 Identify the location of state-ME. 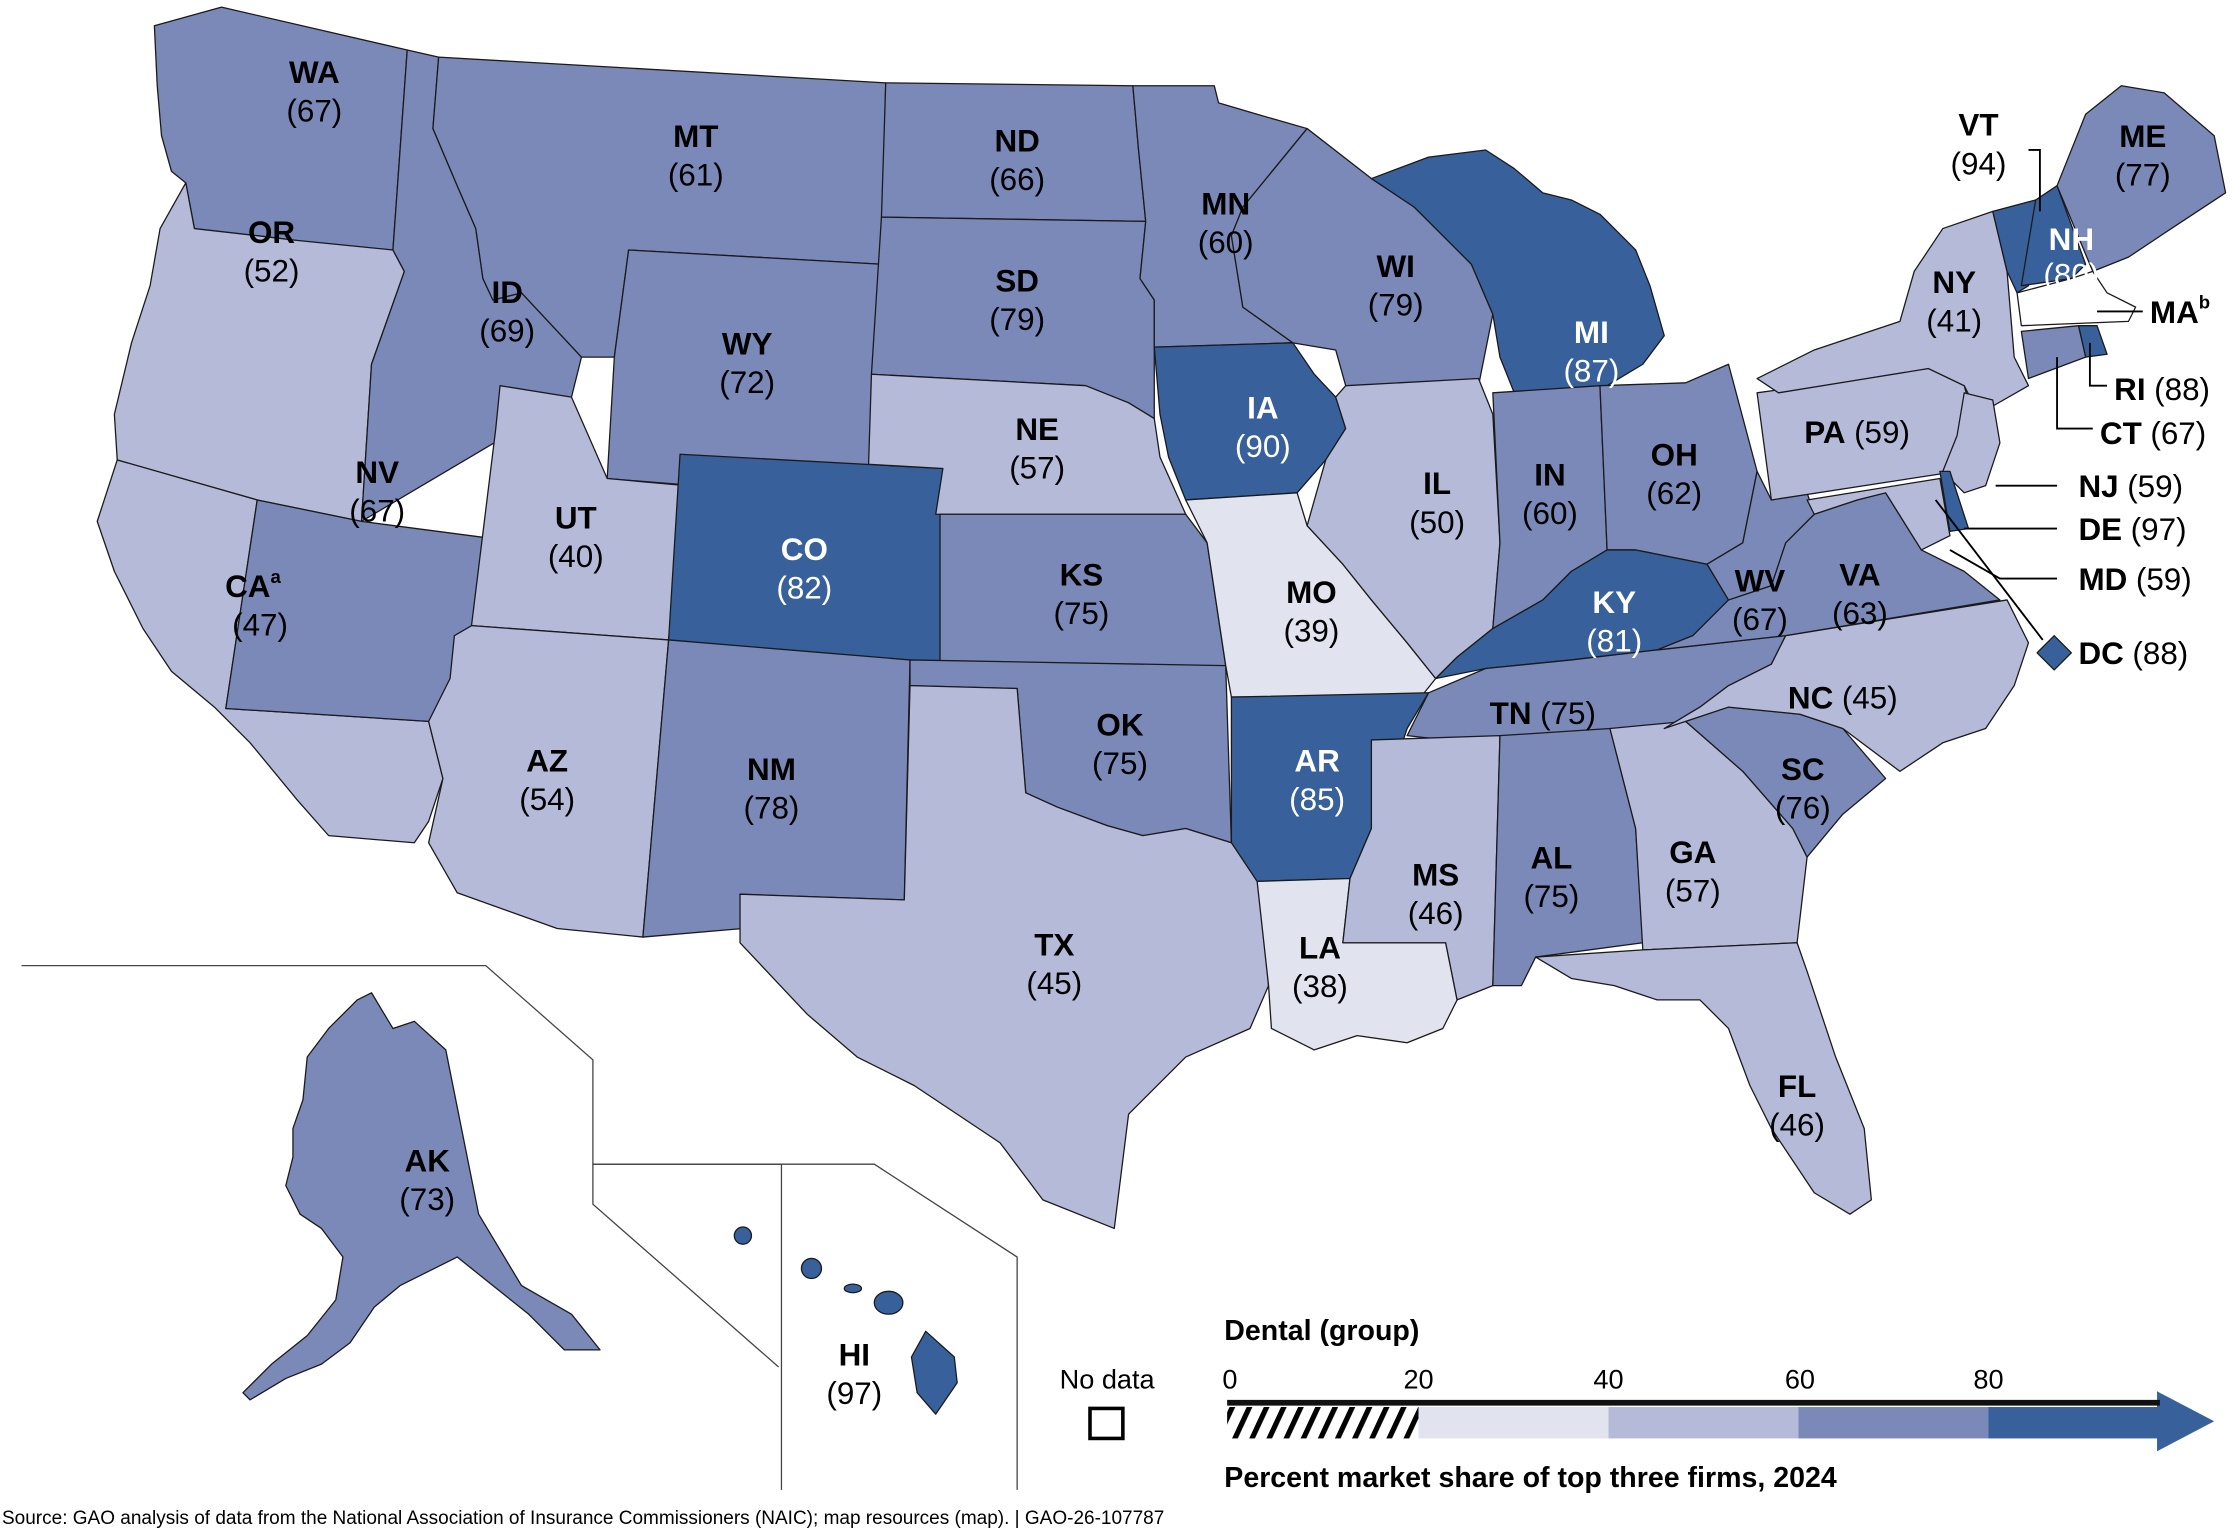
(2141, 179).